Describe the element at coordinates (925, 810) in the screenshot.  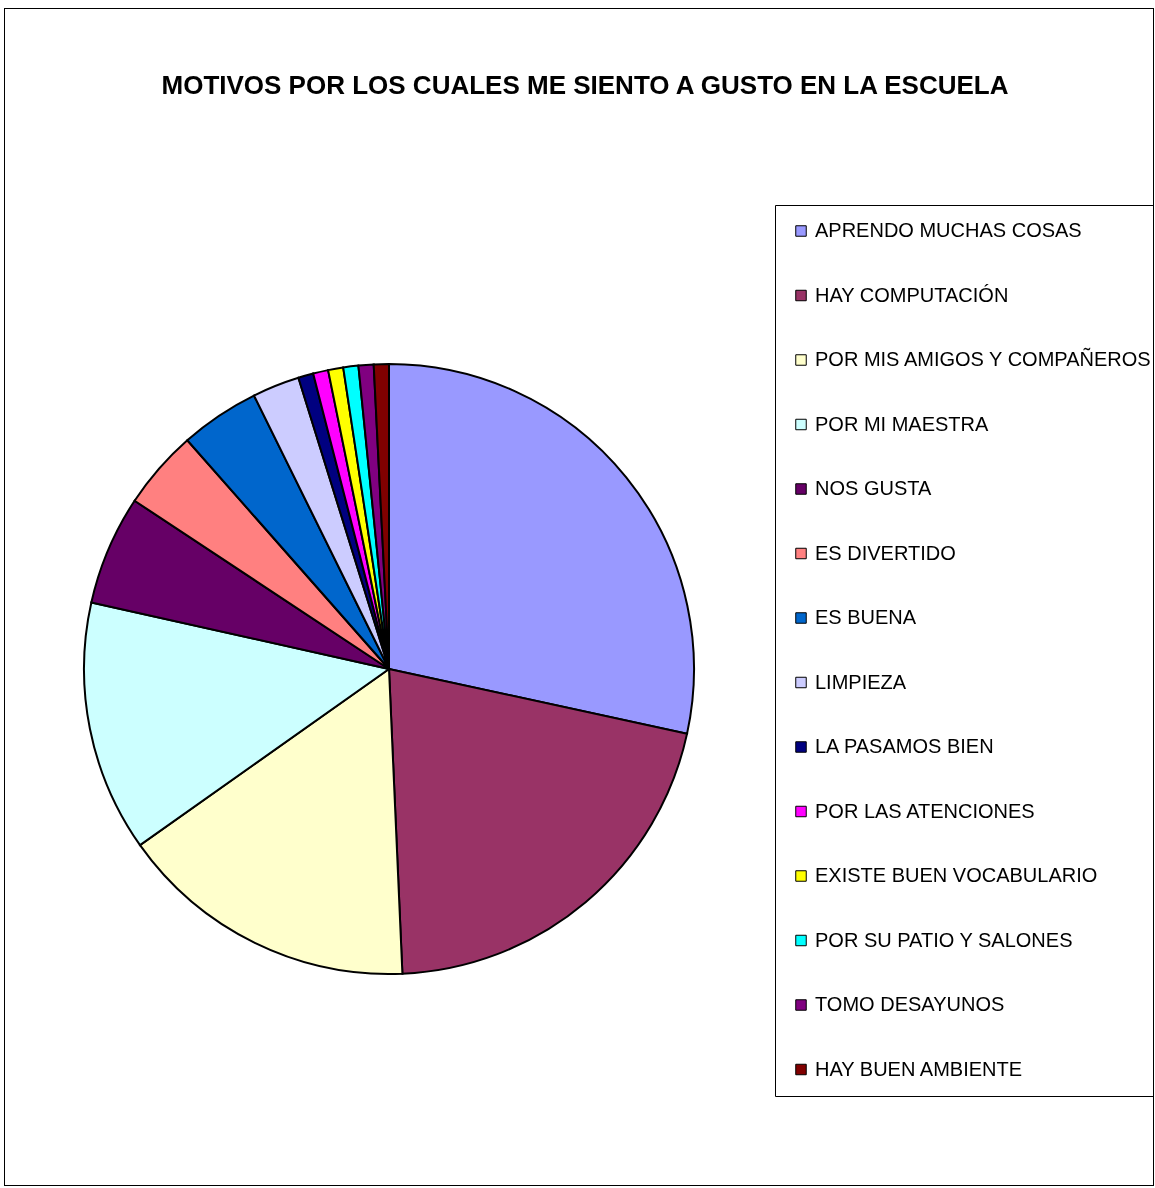
I see `legend-label: POR LAS ATENCIONES` at that location.